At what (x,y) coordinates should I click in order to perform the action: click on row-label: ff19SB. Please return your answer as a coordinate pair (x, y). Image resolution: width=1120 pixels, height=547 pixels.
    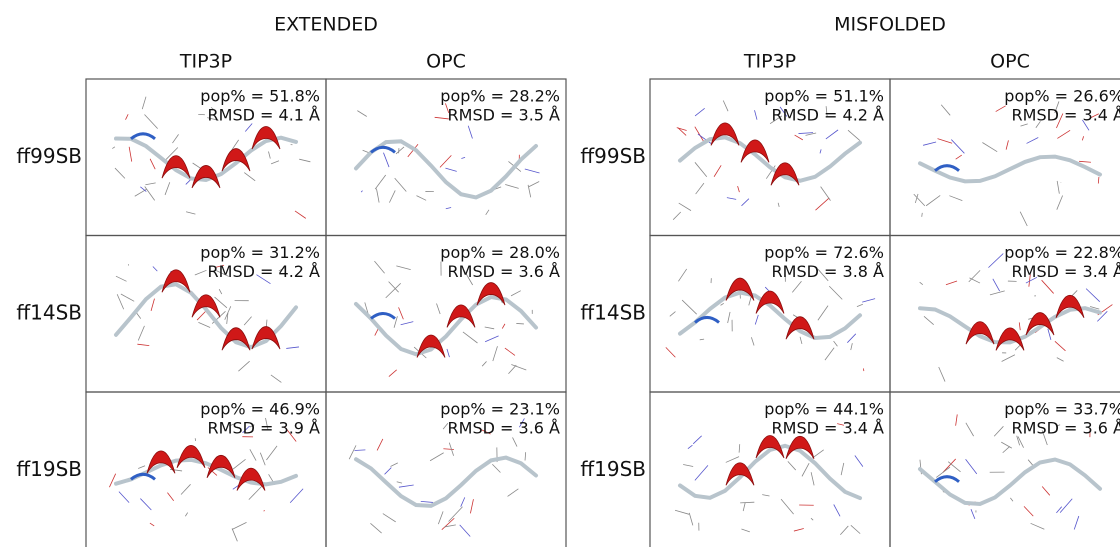
    Looking at the image, I should click on (49, 469).